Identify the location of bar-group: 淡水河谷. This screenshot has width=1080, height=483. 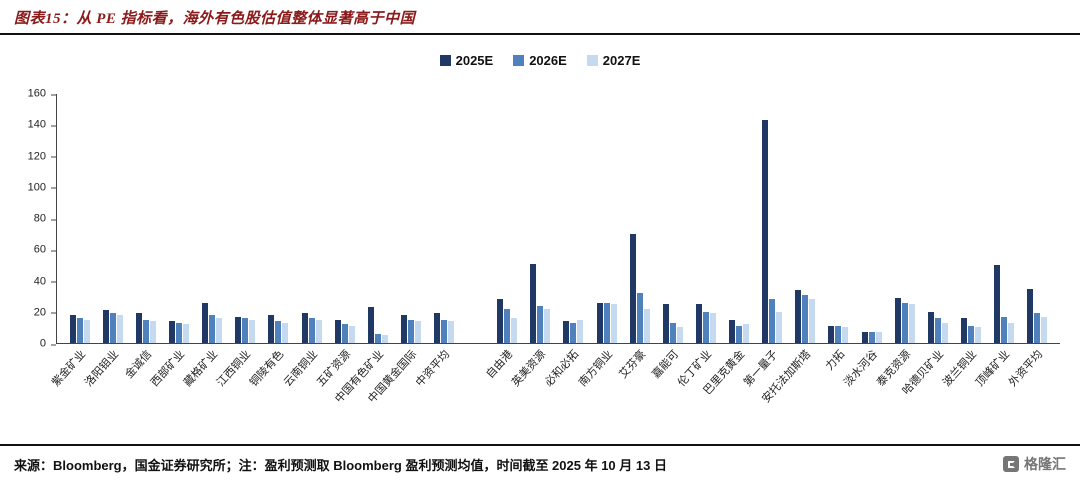
(864, 241).